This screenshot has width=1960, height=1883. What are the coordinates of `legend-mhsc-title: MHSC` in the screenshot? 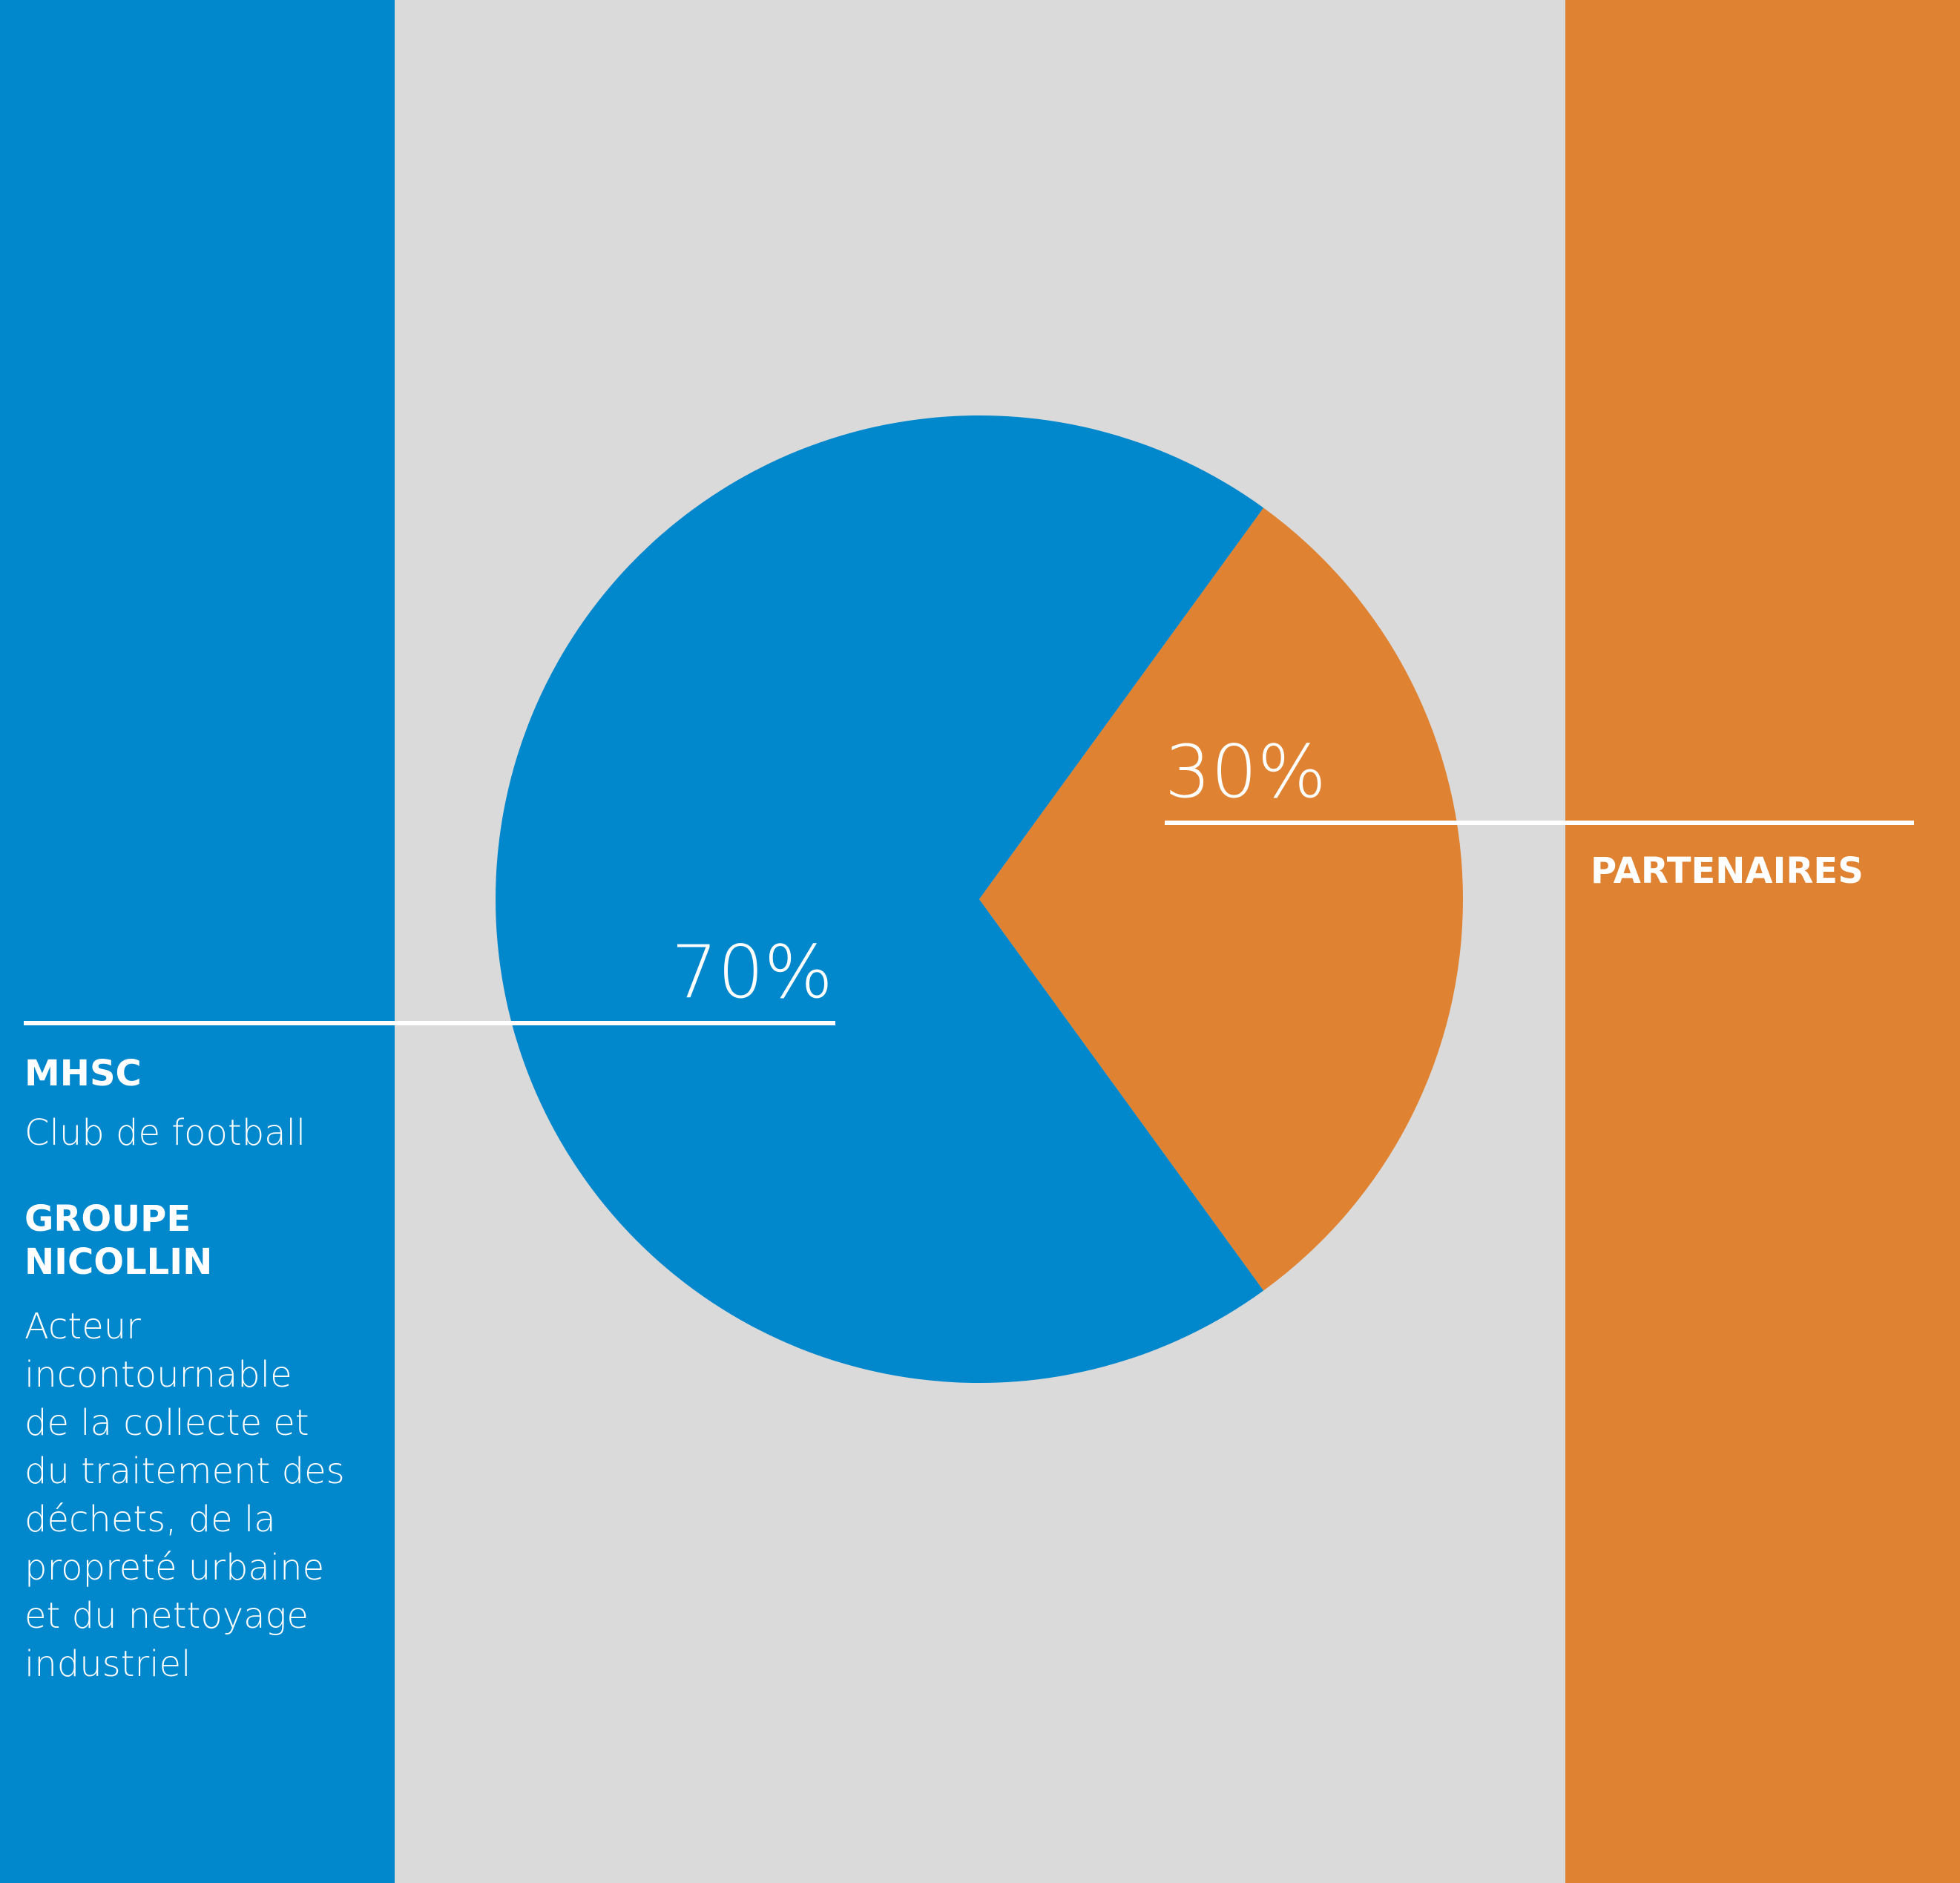 It's located at (83, 1074).